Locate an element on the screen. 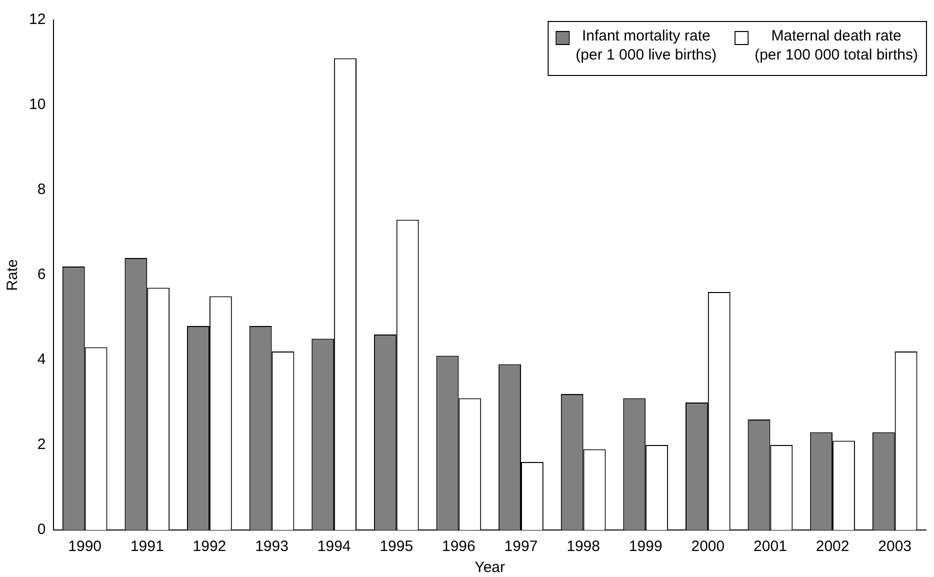 This screenshot has width=934, height=577. y-tick-label: 4 is located at coordinates (41, 359).